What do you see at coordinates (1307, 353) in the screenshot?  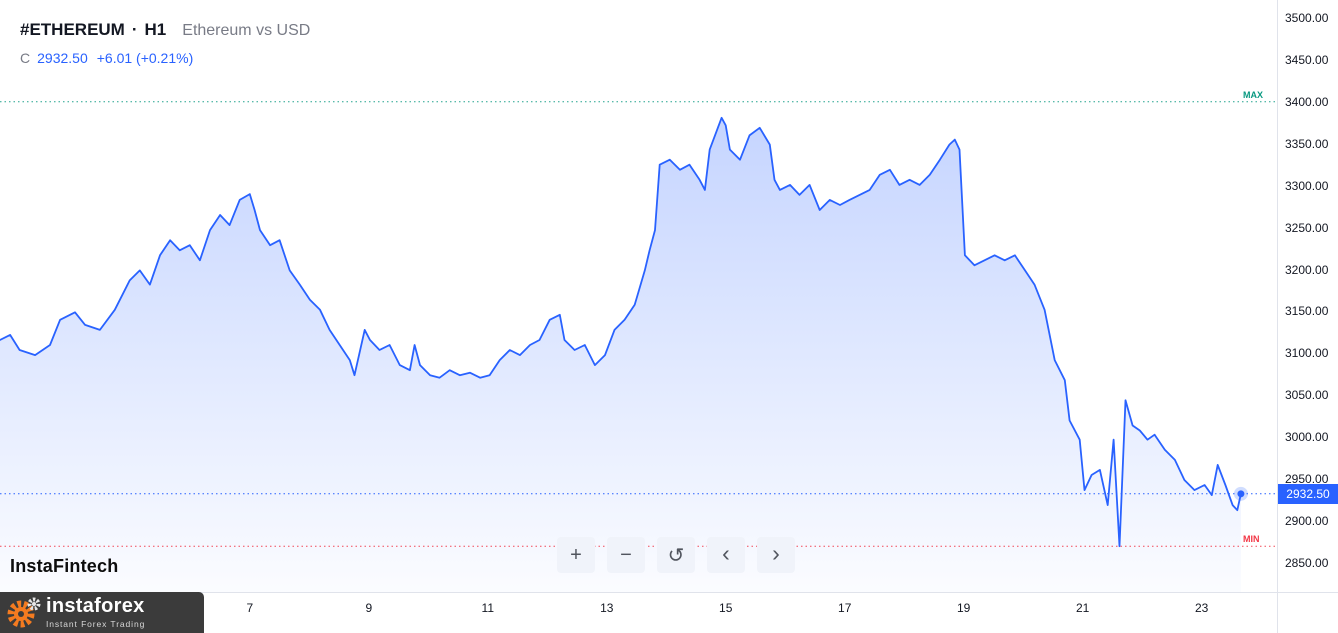 I see `price-axis-label: 3100.00` at bounding box center [1307, 353].